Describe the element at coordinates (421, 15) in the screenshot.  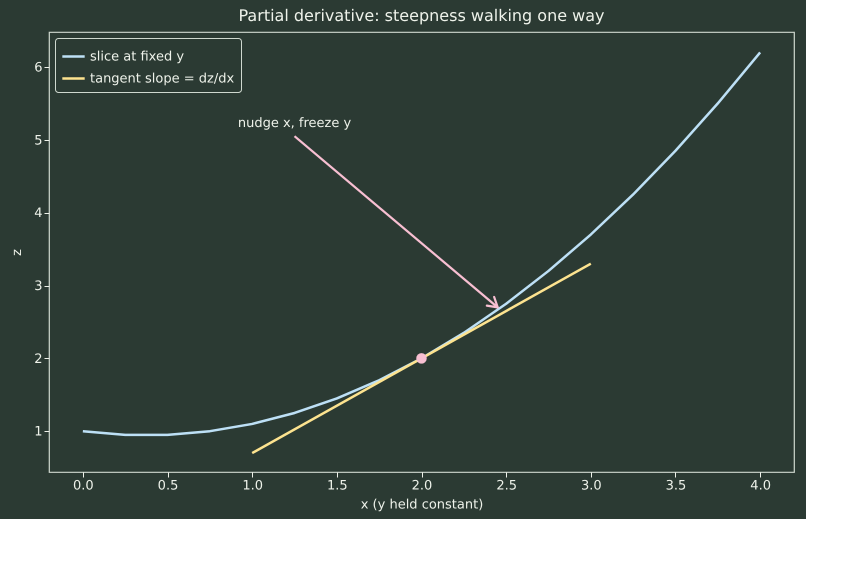
I see `chart-title: Partial derivative: steepness walking one way` at that location.